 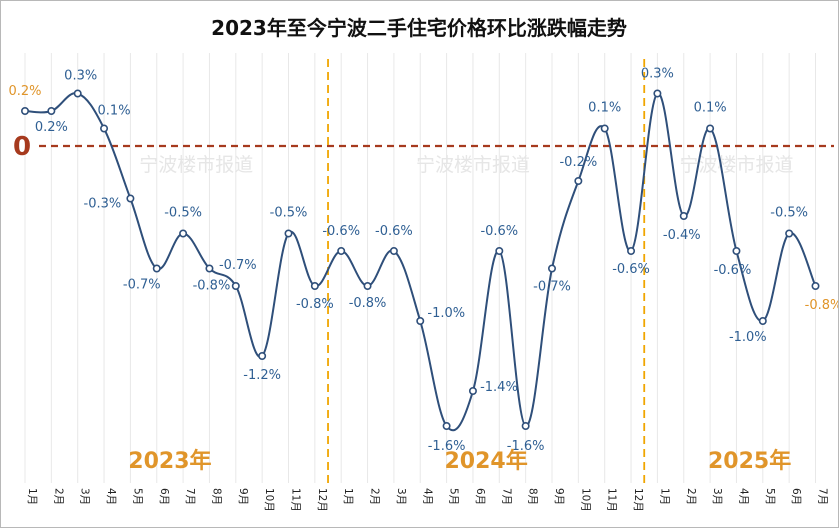 What do you see at coordinates (103, 204) in the screenshot?
I see `data-label: -0.3%` at bounding box center [103, 204].